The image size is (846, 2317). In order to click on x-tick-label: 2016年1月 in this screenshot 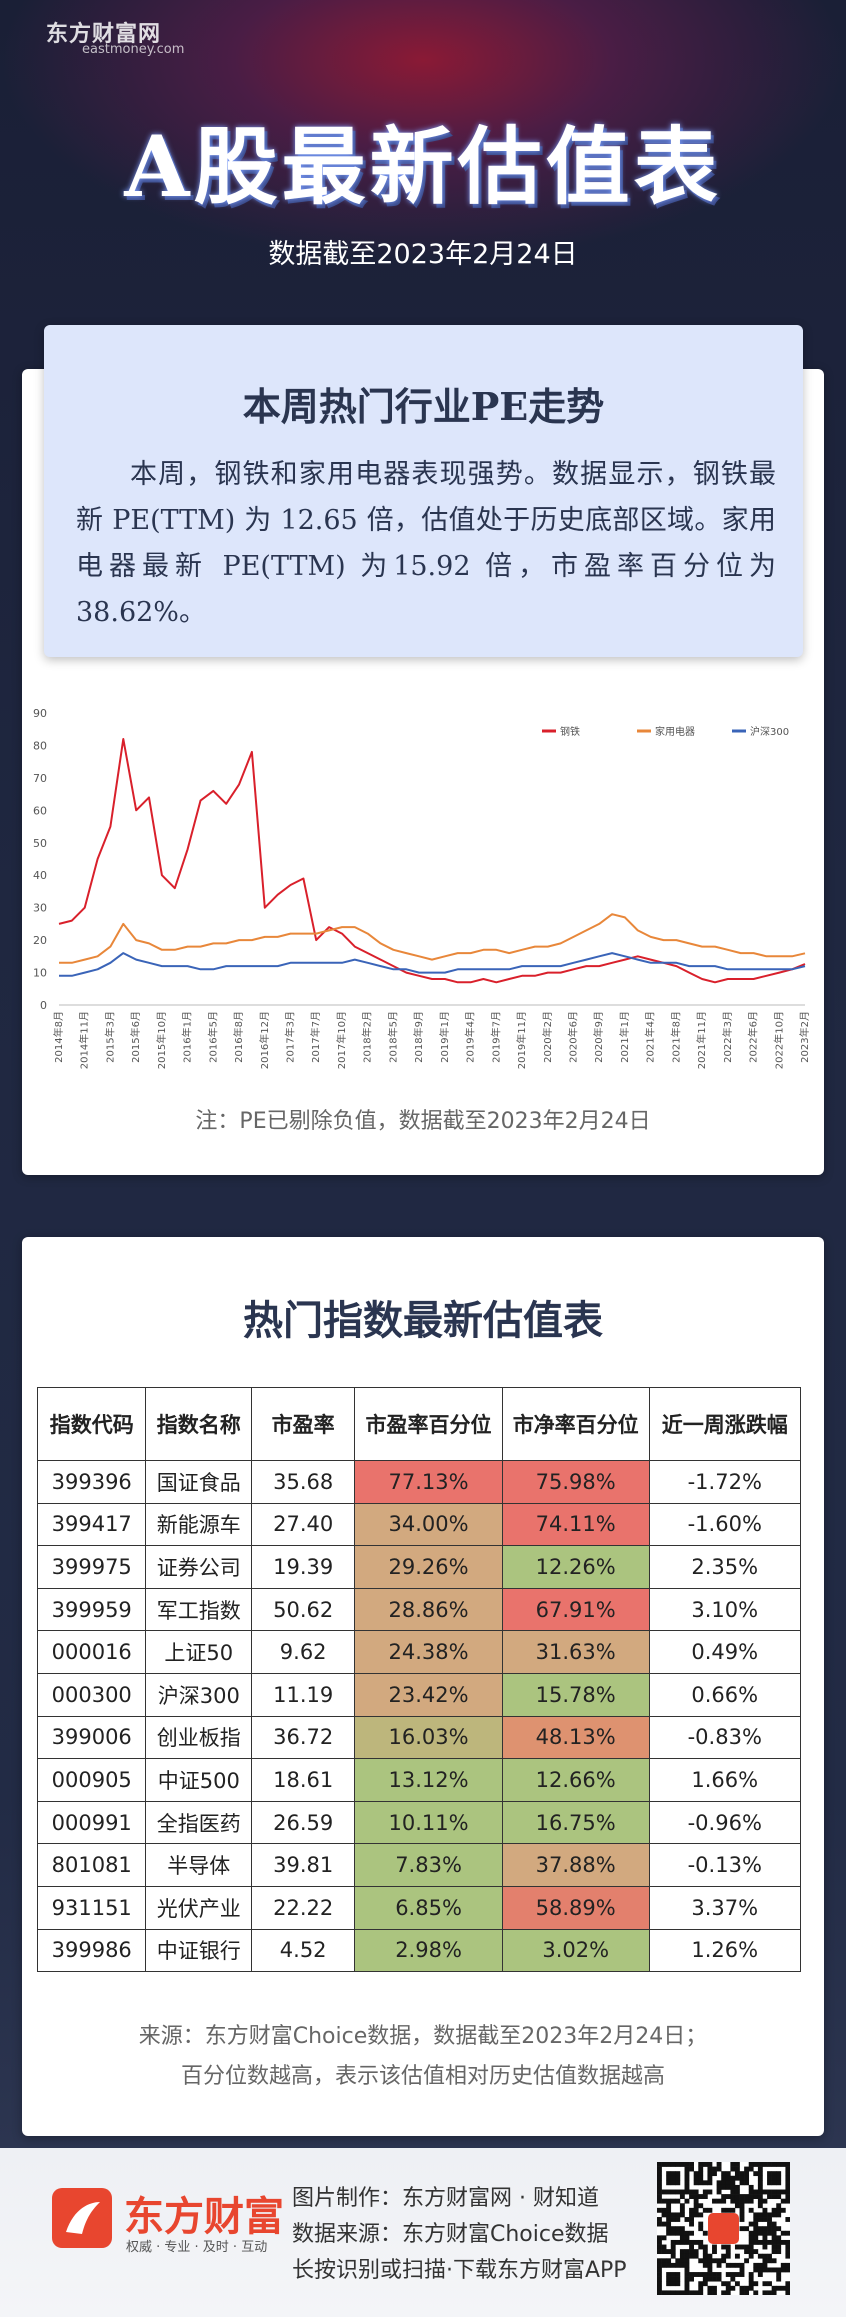, I will do `click(187, 1037)`.